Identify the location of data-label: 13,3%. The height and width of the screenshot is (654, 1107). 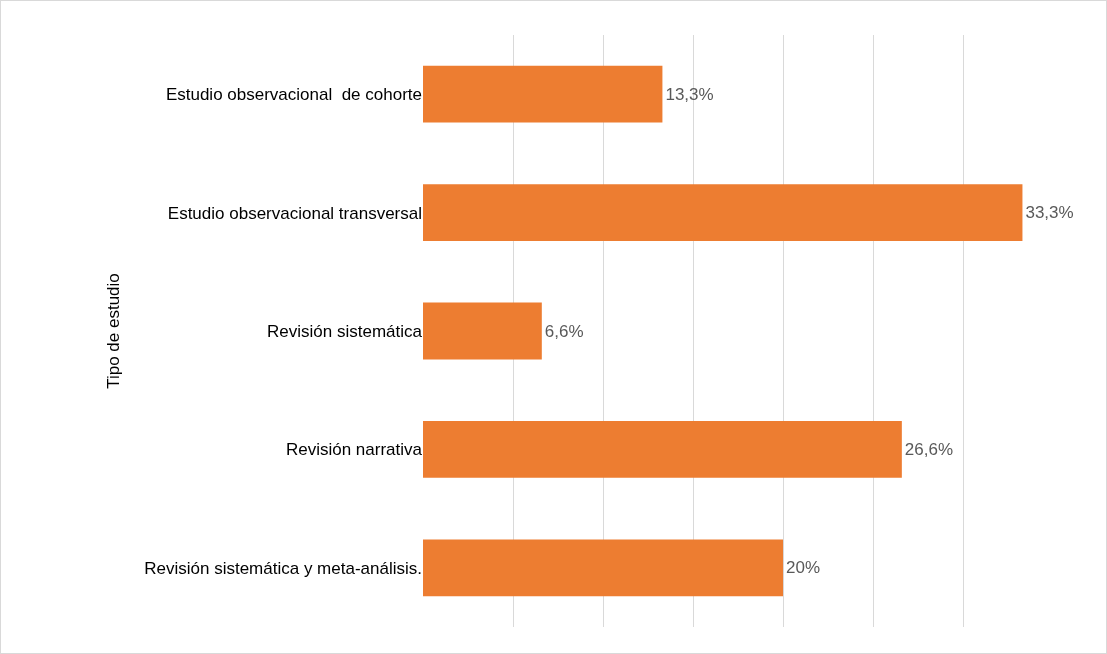
(689, 94).